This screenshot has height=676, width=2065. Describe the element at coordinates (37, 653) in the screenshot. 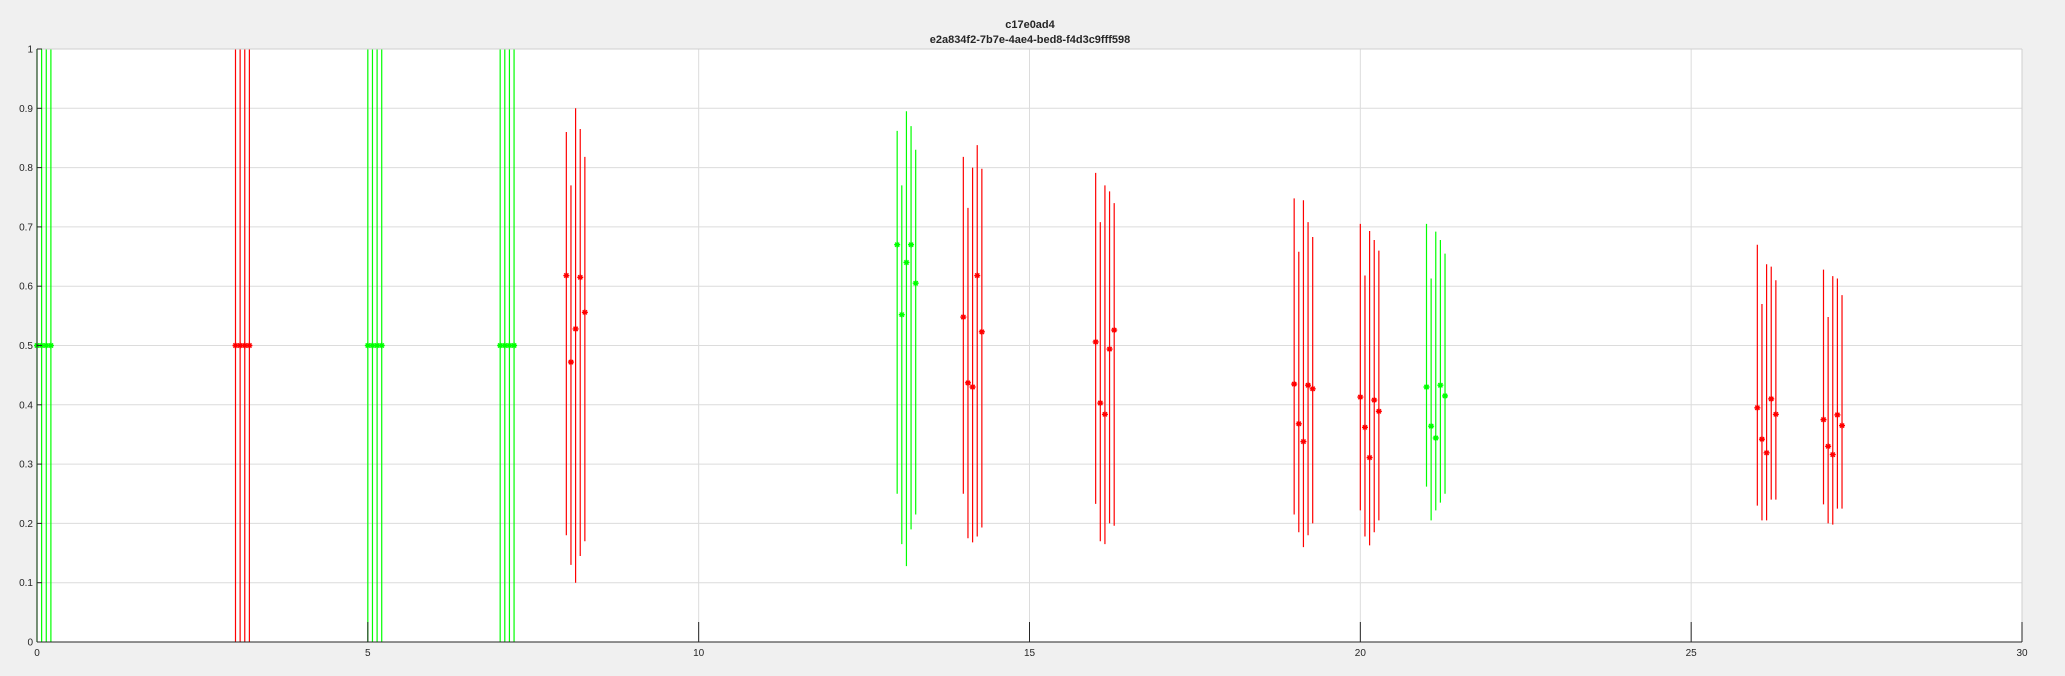

I see `x-tick-label: 0` at that location.